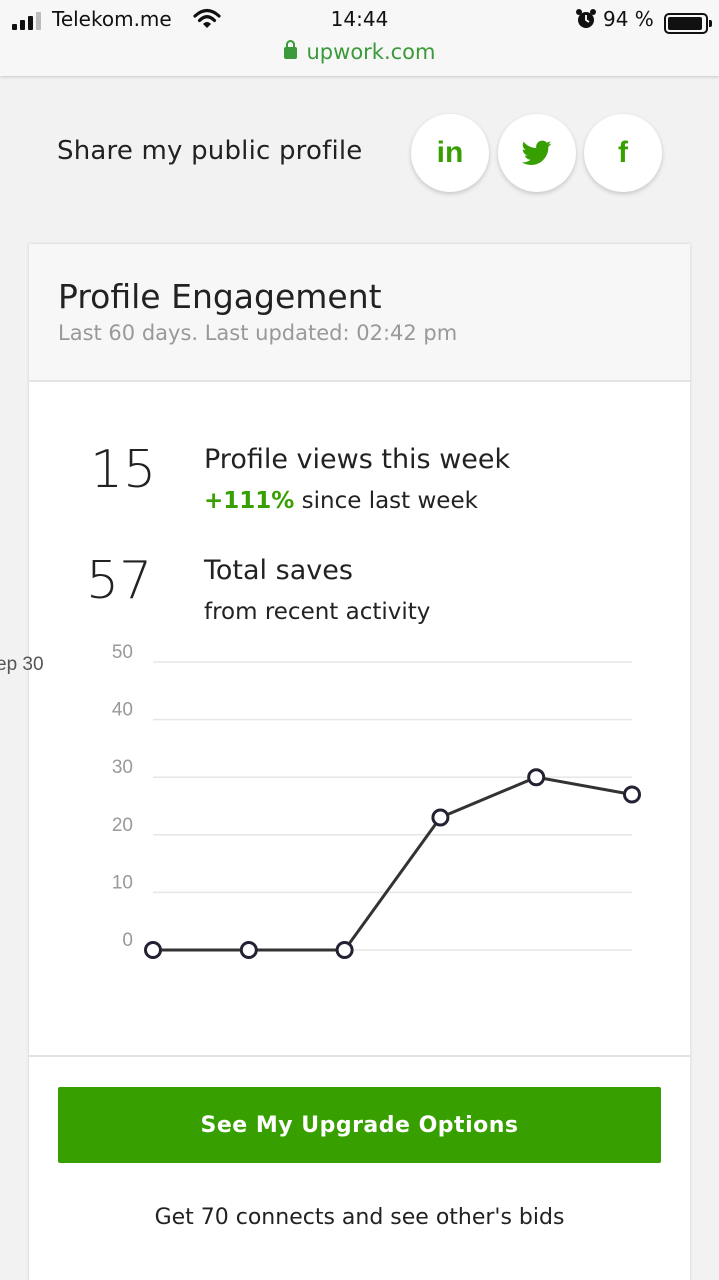 This screenshot has width=719, height=1280. What do you see at coordinates (688, 23) in the screenshot?
I see `battery-icon` at bounding box center [688, 23].